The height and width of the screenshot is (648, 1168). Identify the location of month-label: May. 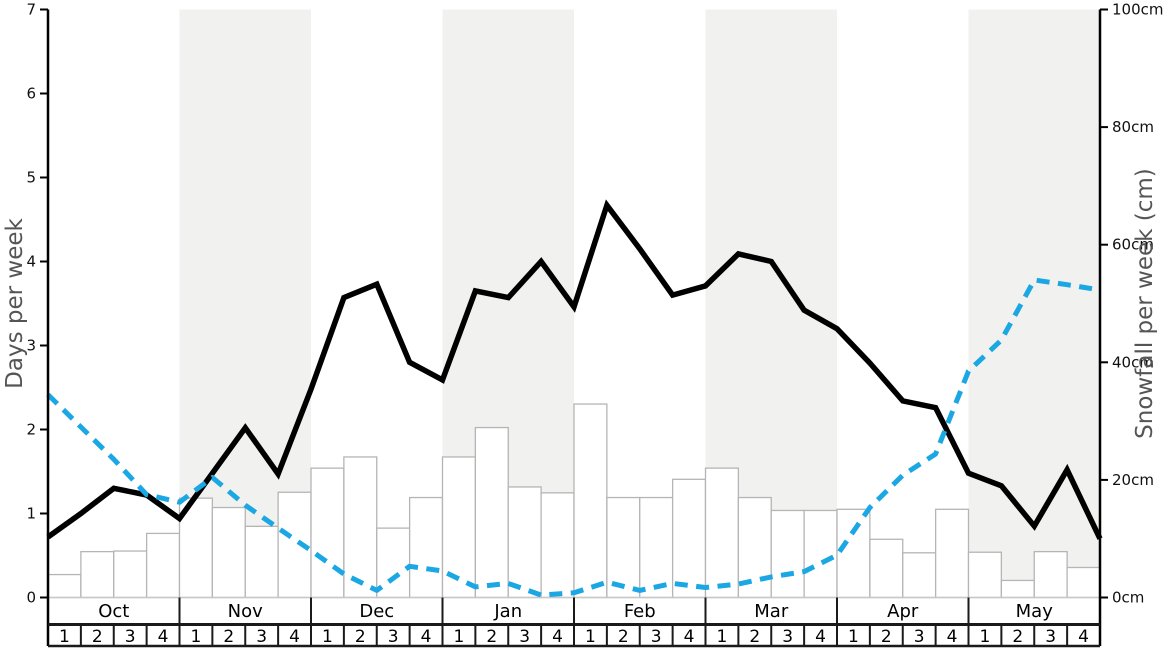
(1035, 611).